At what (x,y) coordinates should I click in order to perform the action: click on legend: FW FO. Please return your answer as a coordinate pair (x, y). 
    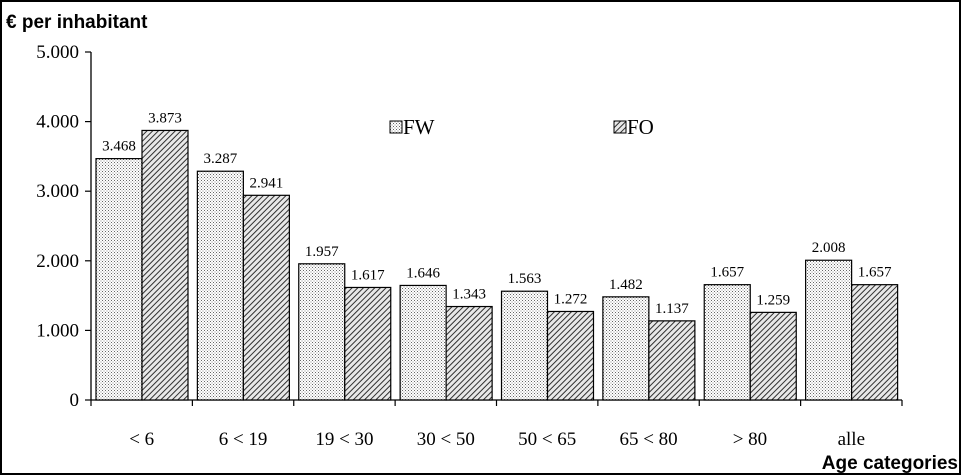
    Looking at the image, I should click on (521, 127).